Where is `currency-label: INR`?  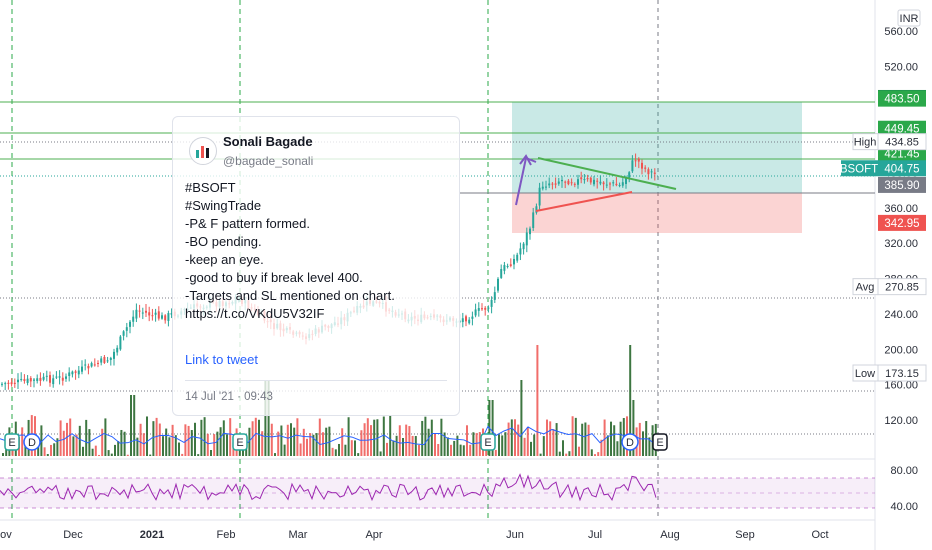 currency-label: INR is located at coordinates (909, 18).